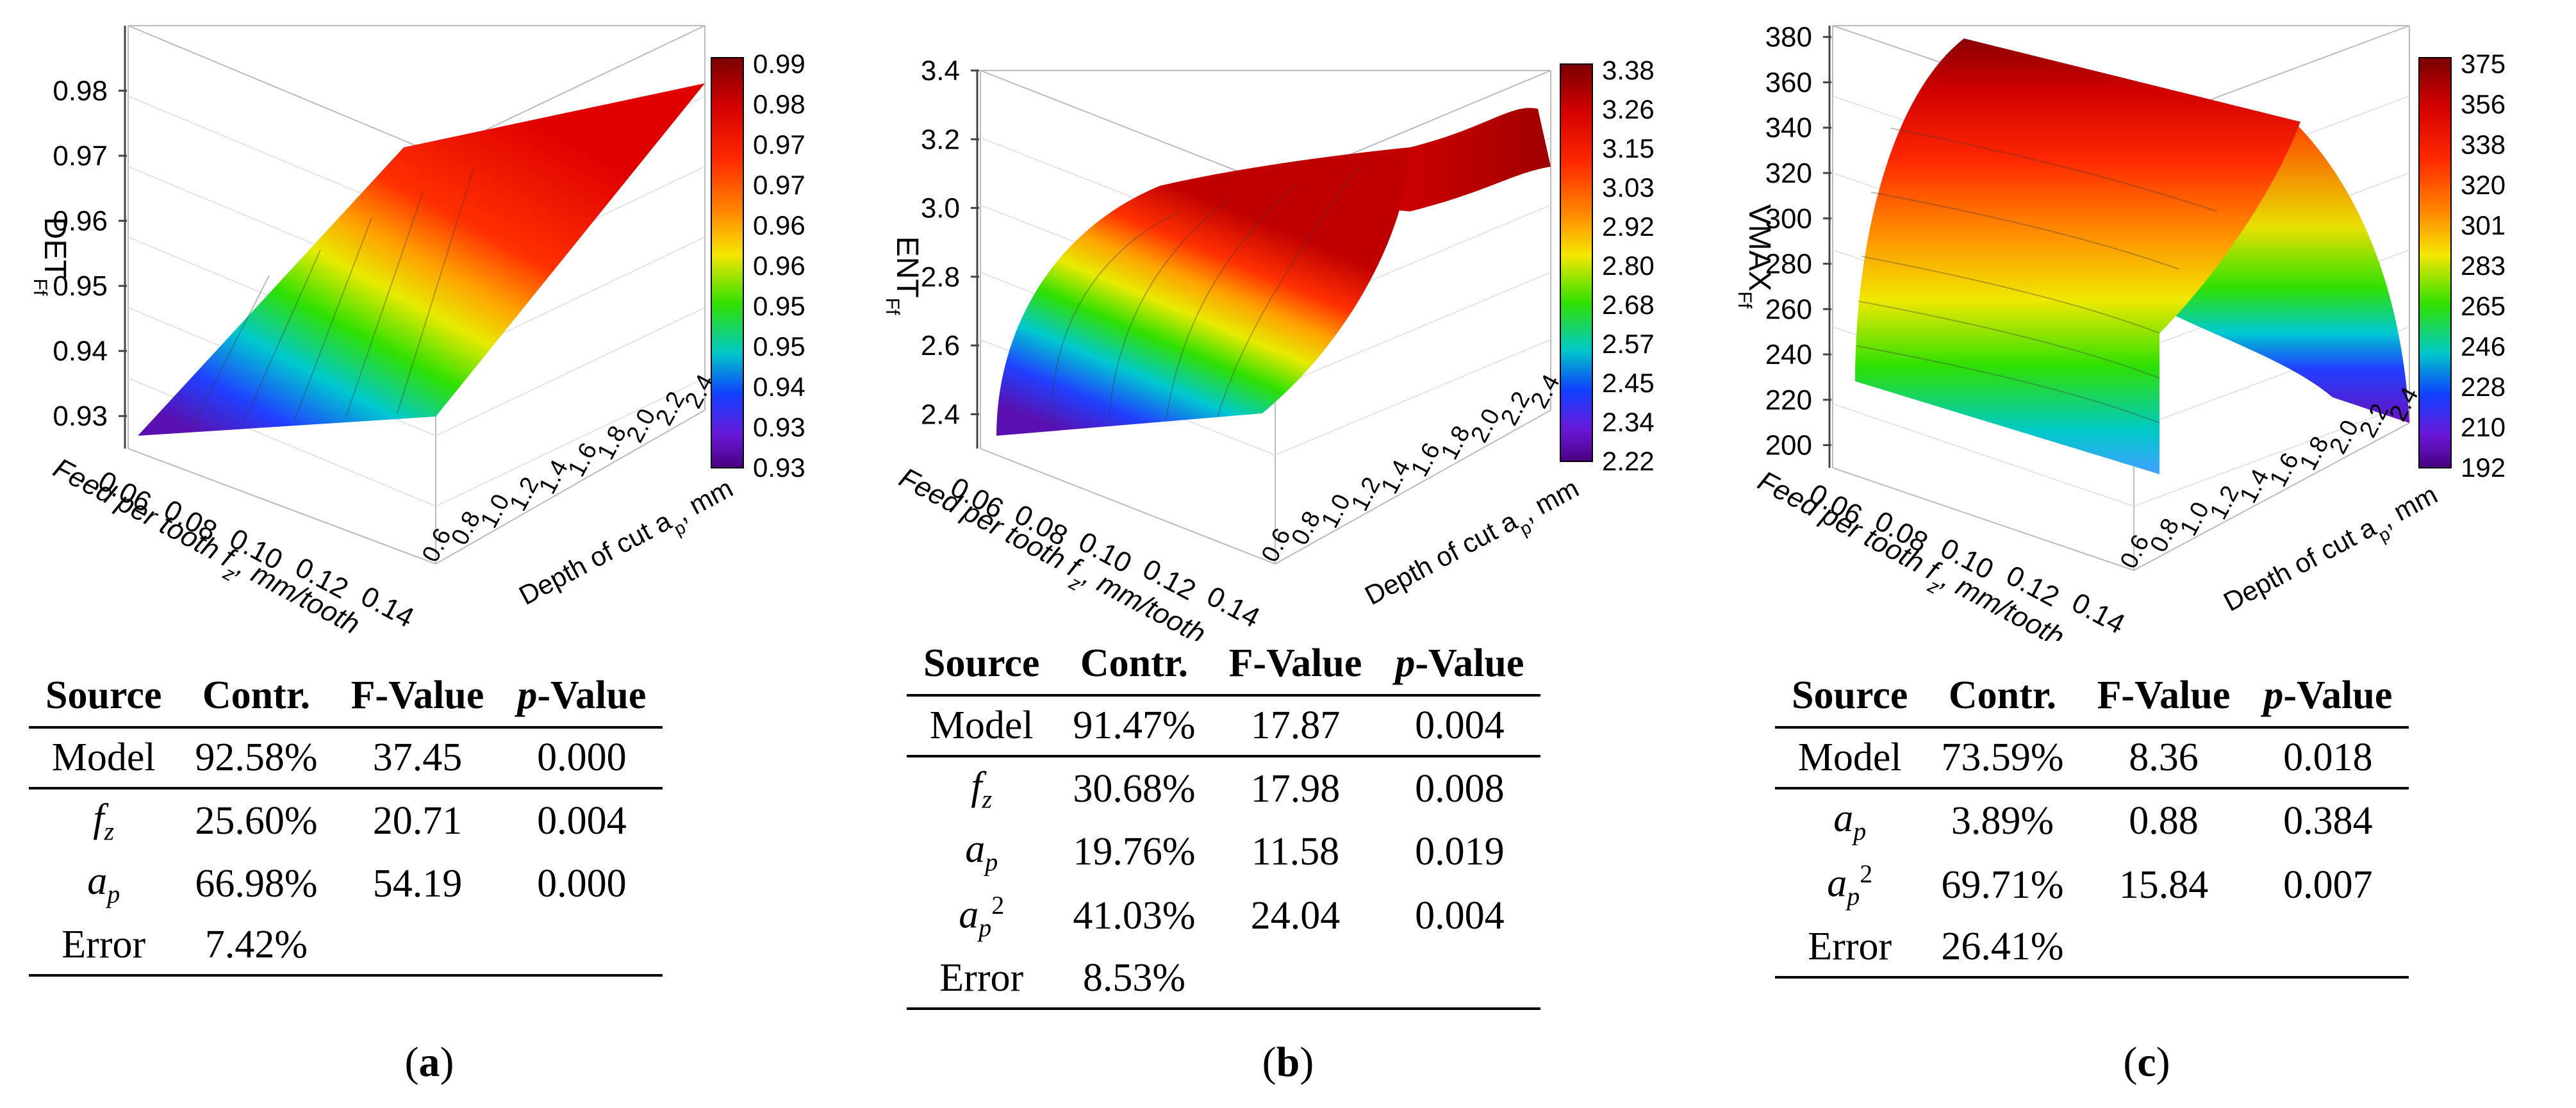 The image size is (2576, 1108). Describe the element at coordinates (1967, 559) in the screenshot. I see `x-tick-labels-c: 0.060.080.100.120.14` at that location.